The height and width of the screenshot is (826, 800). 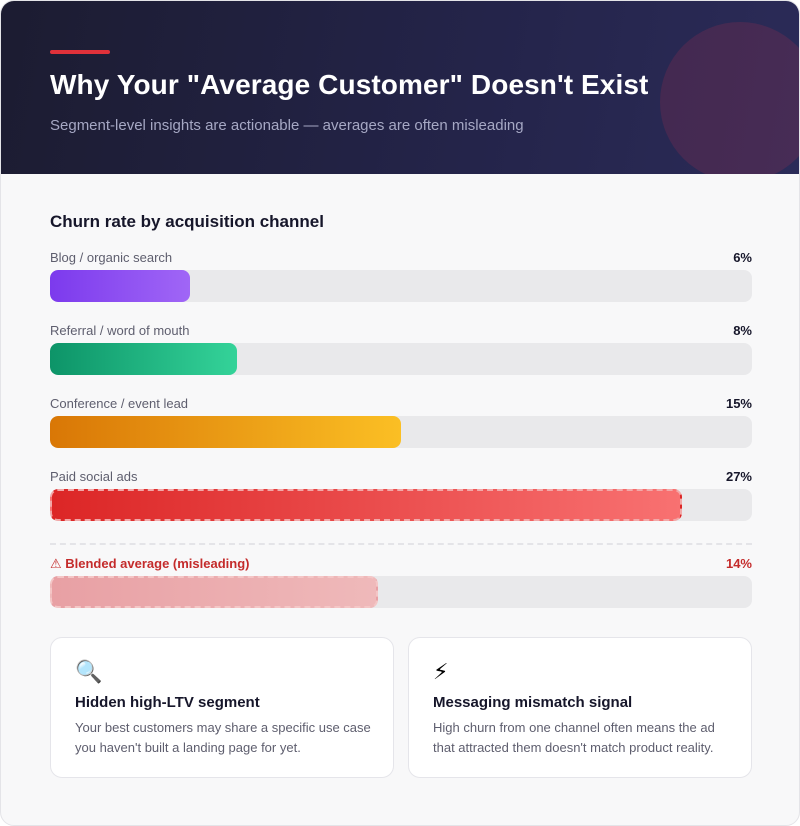 I want to click on bar-row-blended-average: ⚠ Blended average (misleading) 14%, so click(x=401, y=586).